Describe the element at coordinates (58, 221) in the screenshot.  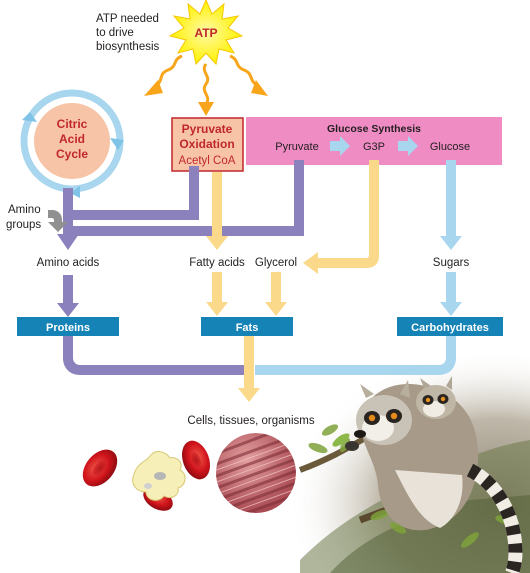
I see `amino-groups-arrow` at that location.